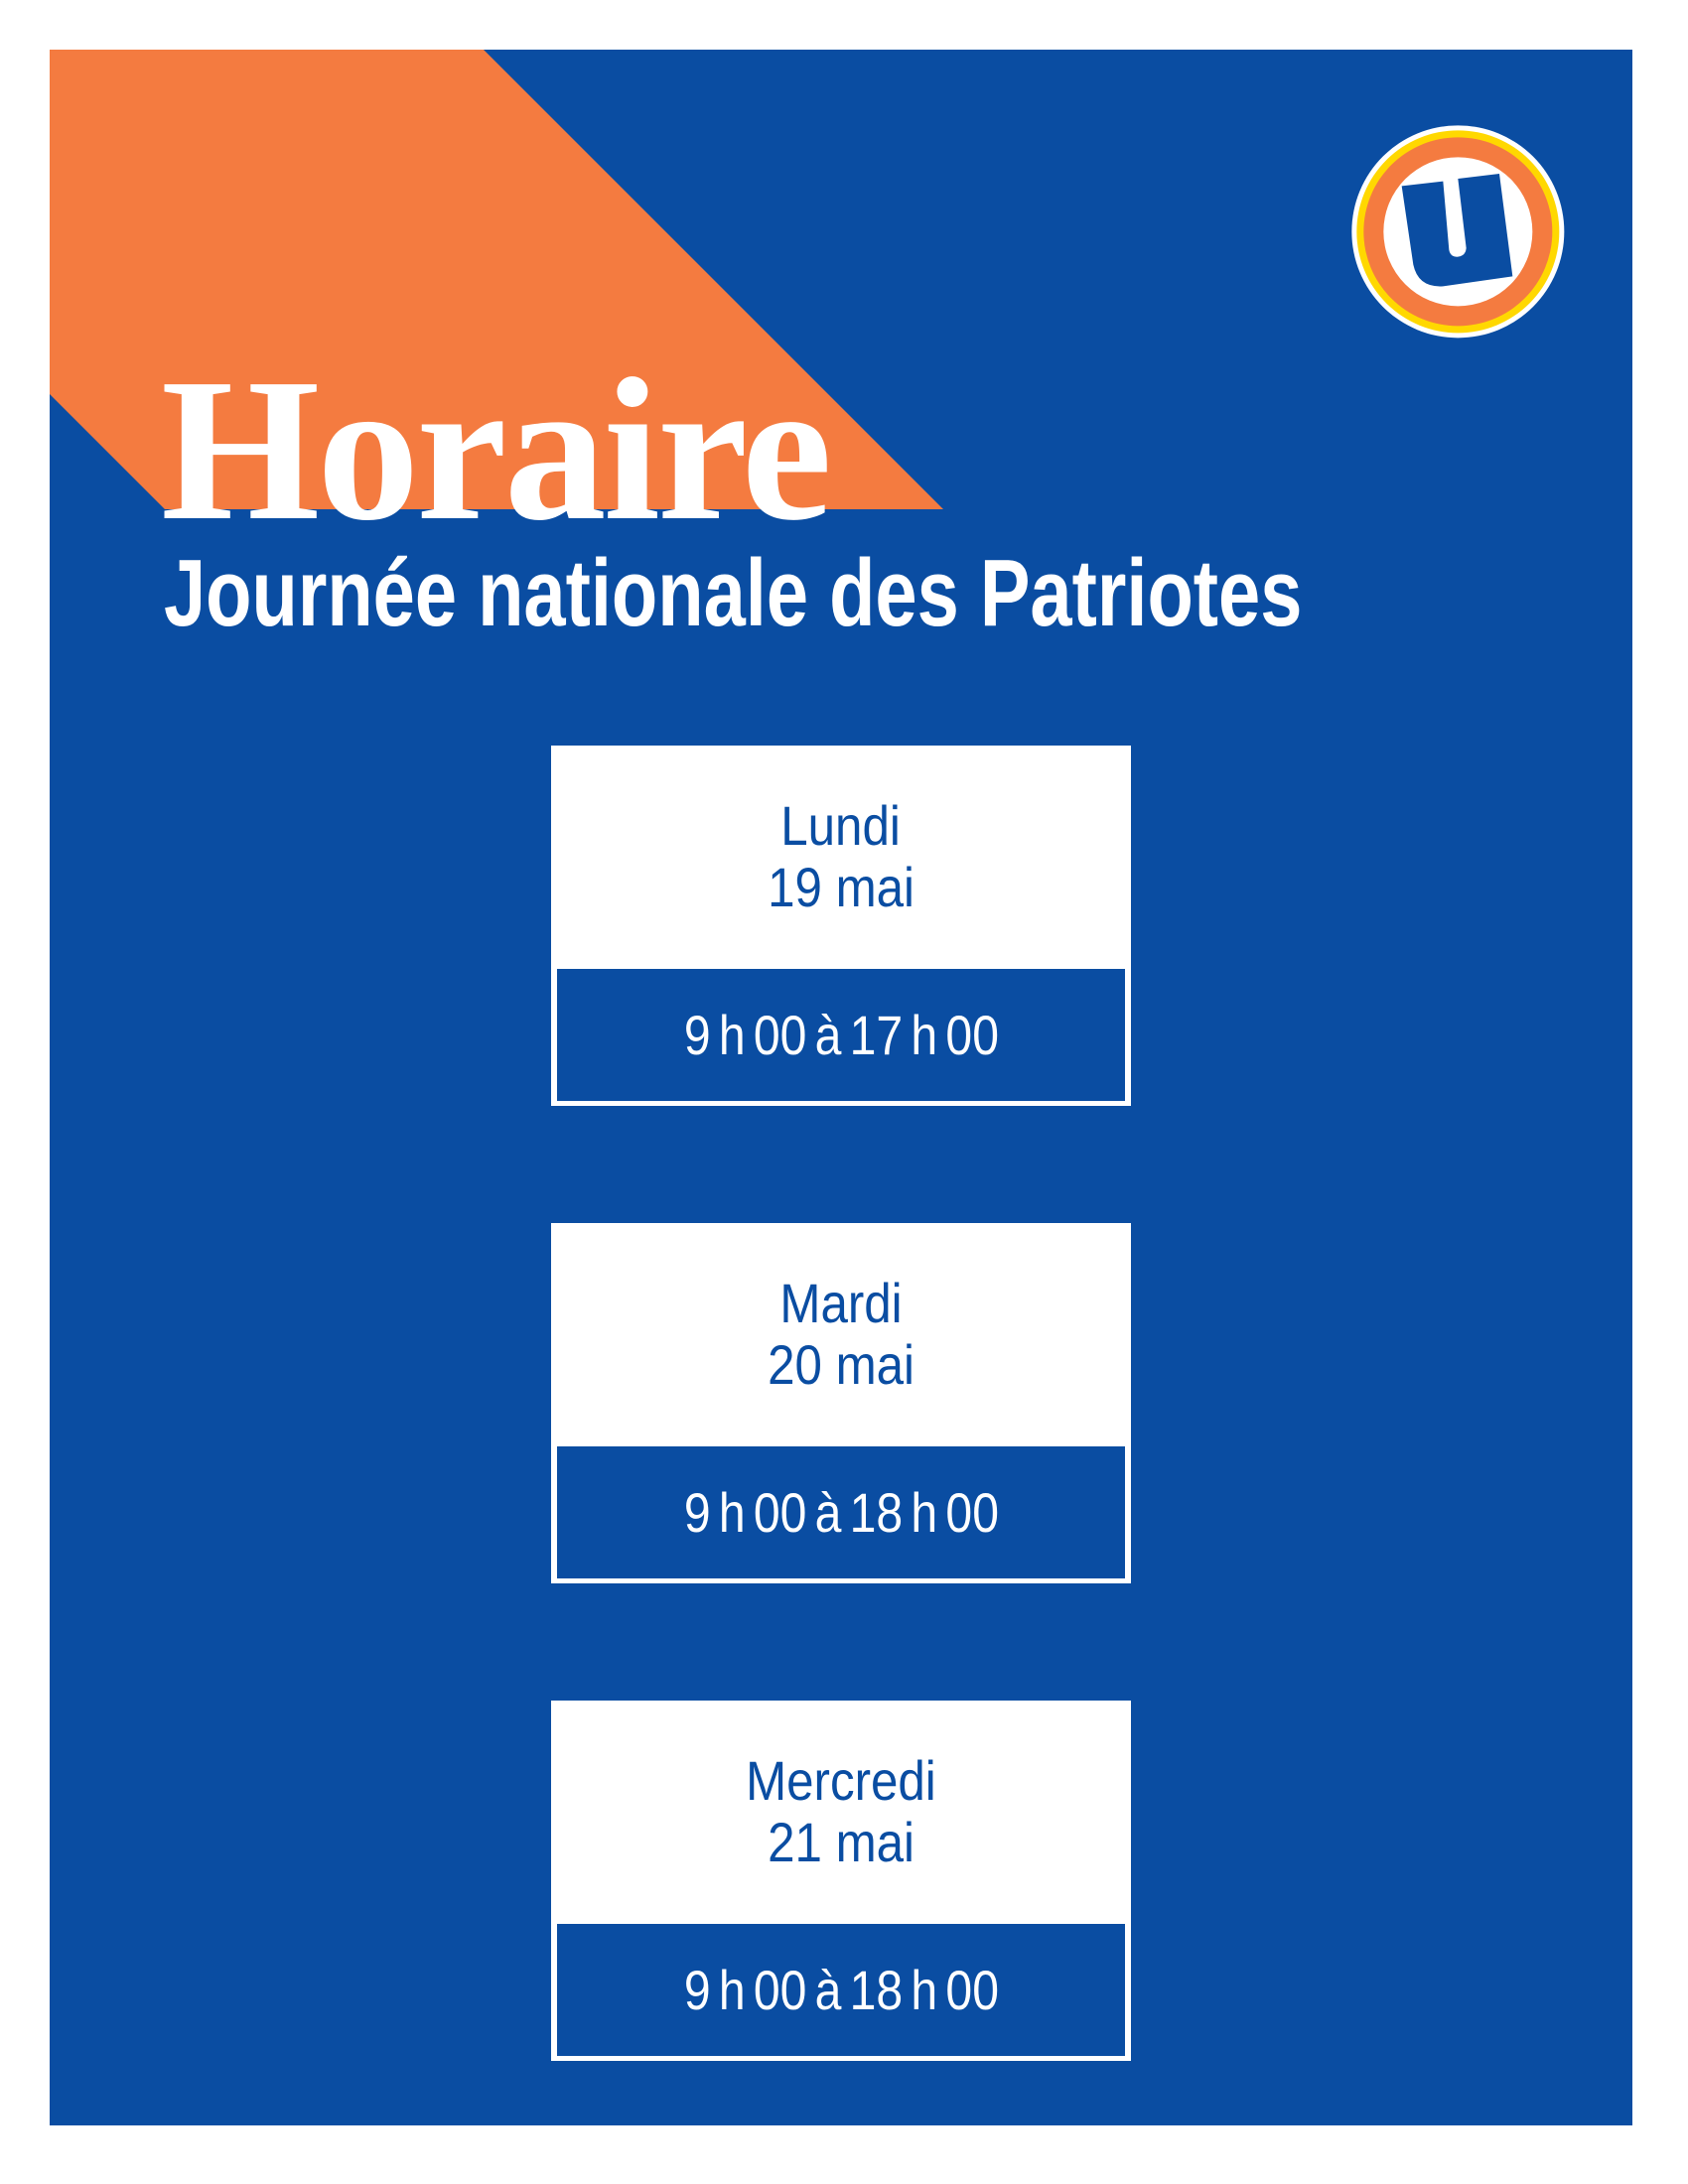 The width and height of the screenshot is (1688, 2184). Describe the element at coordinates (733, 593) in the screenshot. I see `page-subtitle: Journée nationale des Patriotes` at that location.